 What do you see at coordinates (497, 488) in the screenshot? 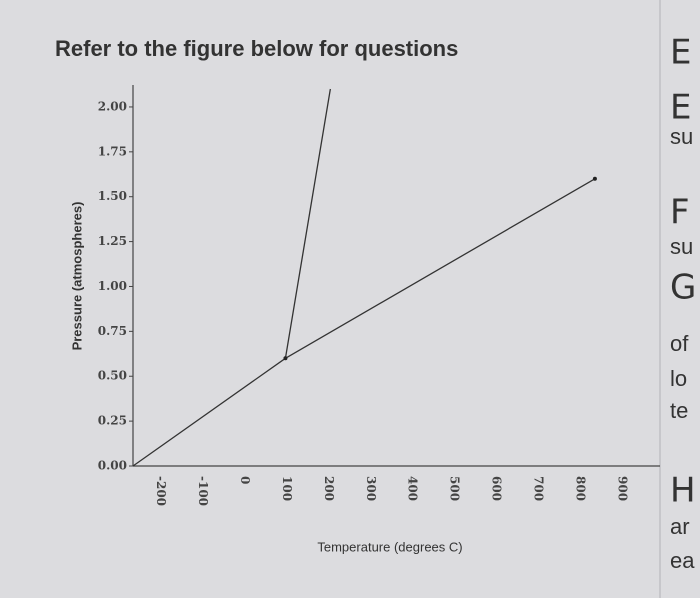
I see `x-tick-label: 600` at bounding box center [497, 488].